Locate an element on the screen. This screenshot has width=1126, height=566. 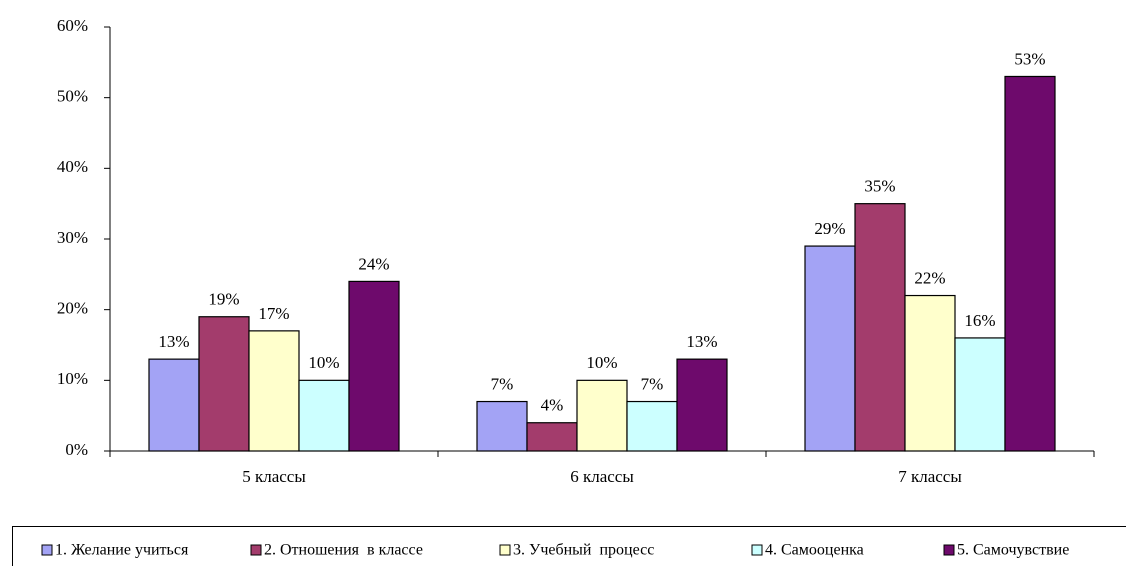
x-tick-label: 7 классы is located at coordinates (930, 476).